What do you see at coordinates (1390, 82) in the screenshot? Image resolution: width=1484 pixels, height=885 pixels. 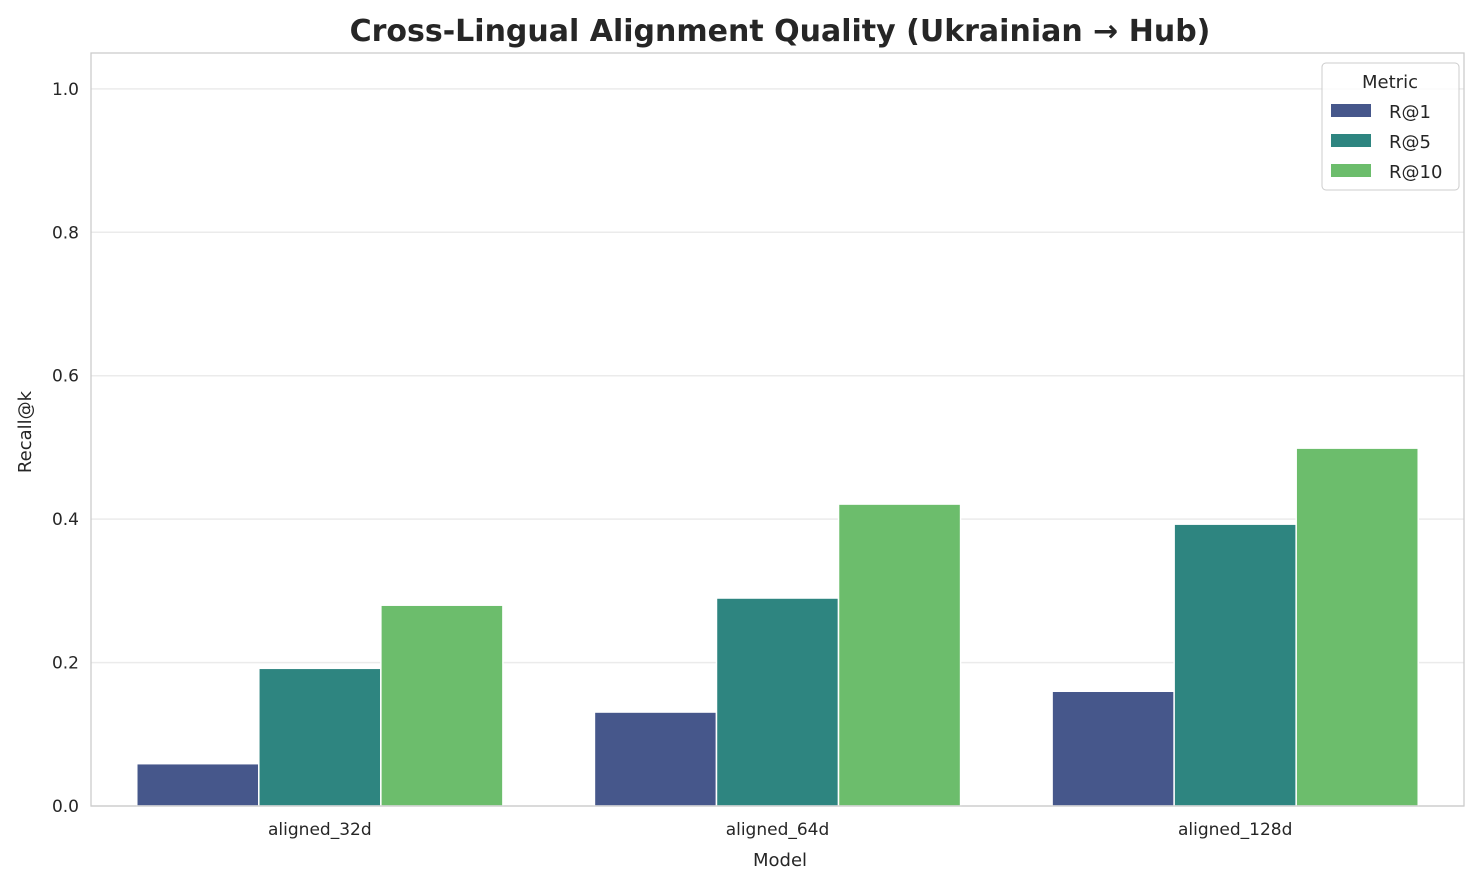 I see `legend-title: Metric` at bounding box center [1390, 82].